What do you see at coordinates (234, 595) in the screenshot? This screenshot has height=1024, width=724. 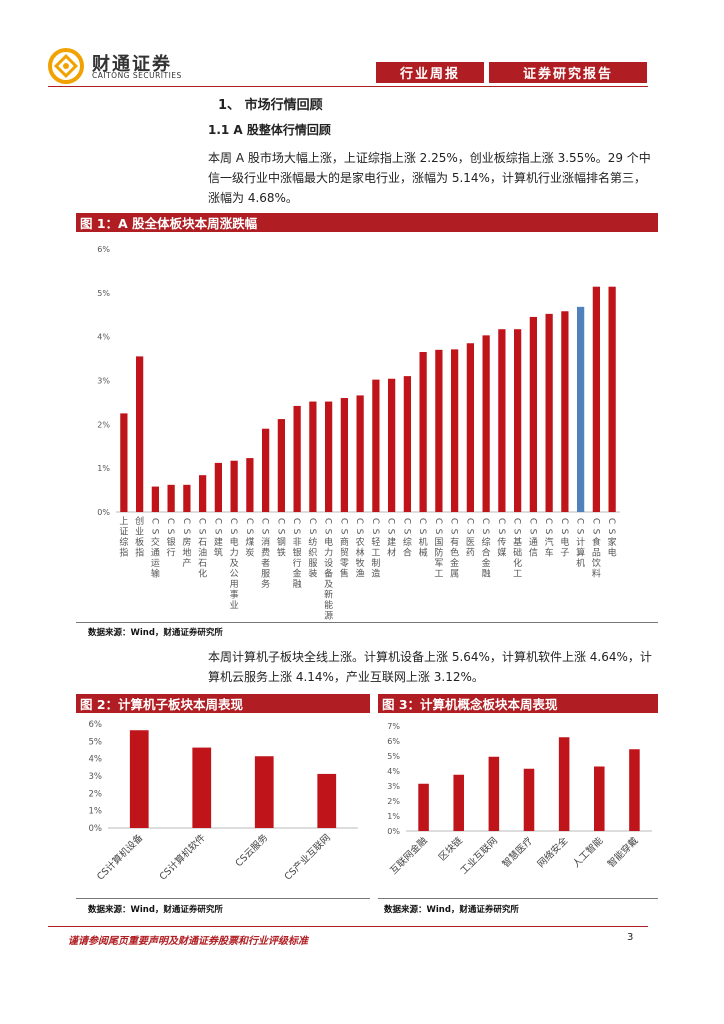 I see `x-tick-label-char: 事` at bounding box center [234, 595].